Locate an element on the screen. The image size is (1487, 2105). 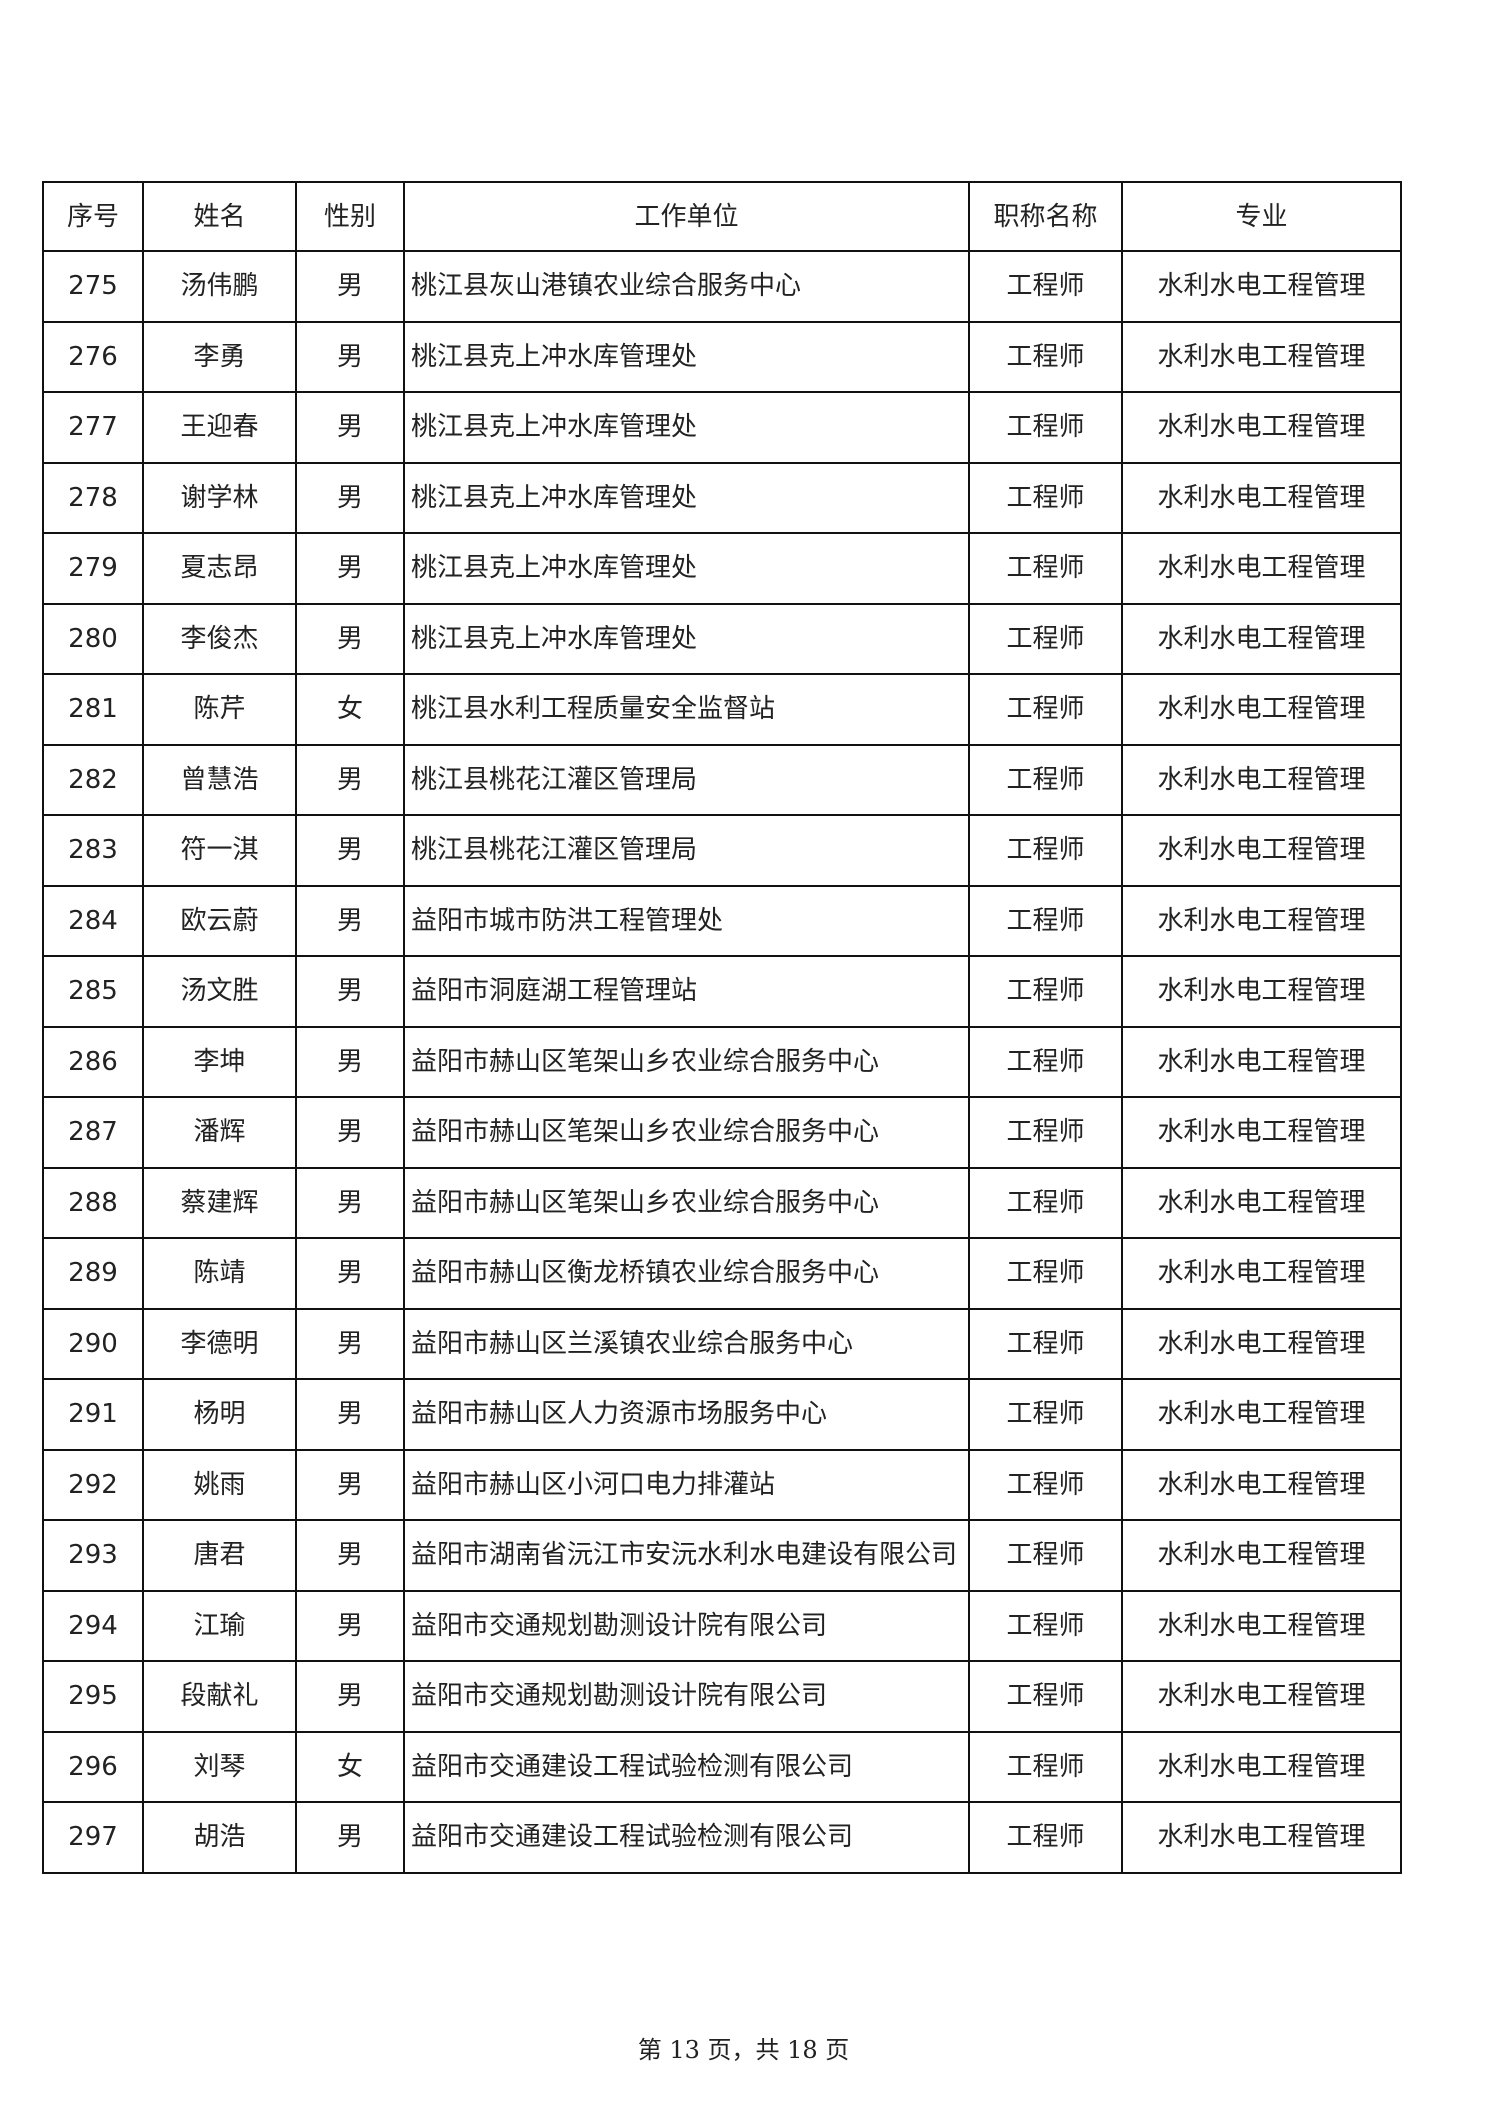
cell-name: 潘辉 is located at coordinates (219, 1132).